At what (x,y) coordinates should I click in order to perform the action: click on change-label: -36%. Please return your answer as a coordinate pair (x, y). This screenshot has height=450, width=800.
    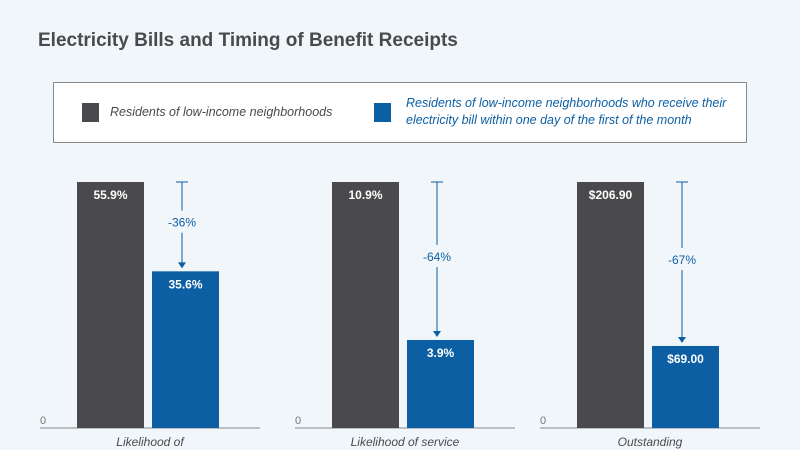
    Looking at the image, I should click on (182, 223).